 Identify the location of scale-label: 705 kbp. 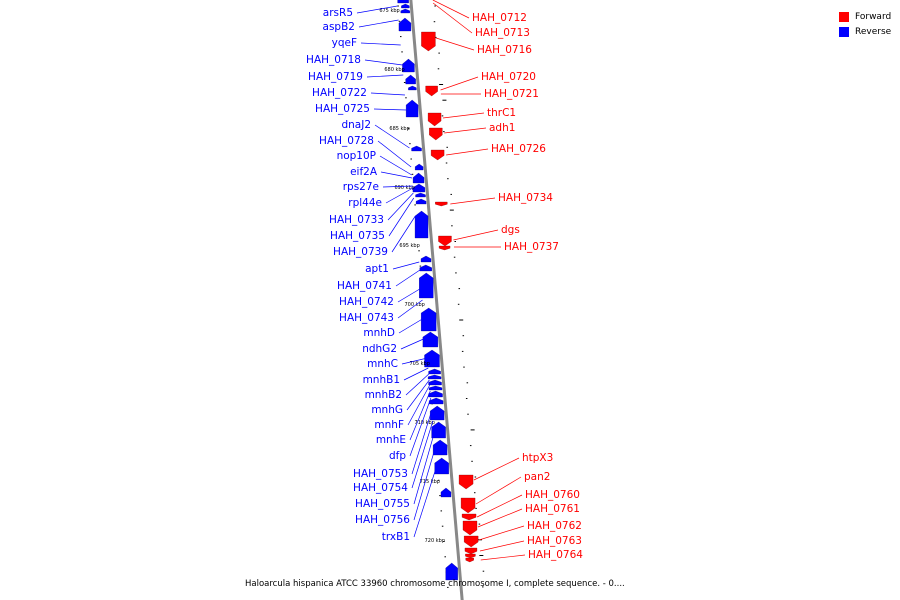
(420, 364).